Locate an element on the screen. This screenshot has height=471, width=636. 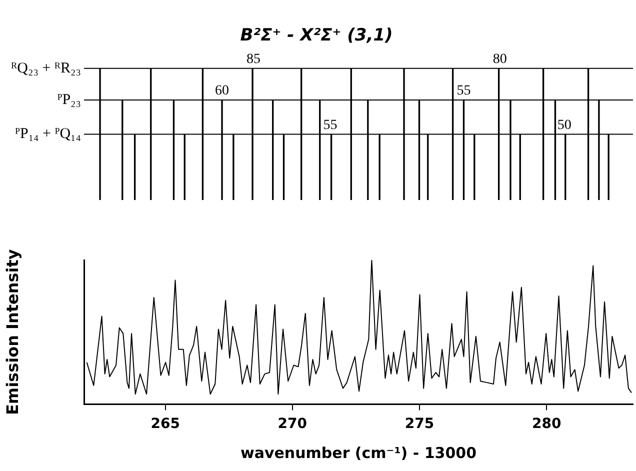
x-tick-label: 280 is located at coordinates (547, 424).